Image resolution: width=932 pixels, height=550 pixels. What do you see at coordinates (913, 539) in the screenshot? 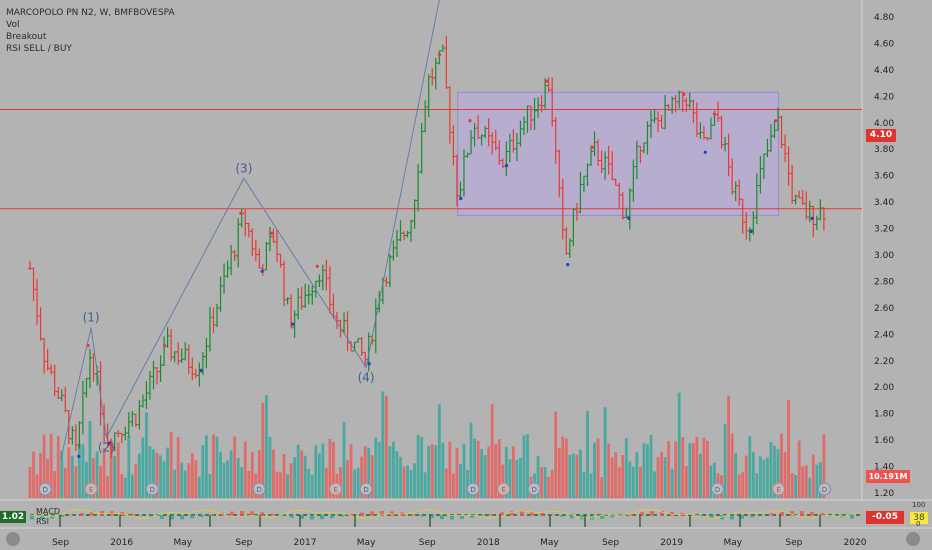
I see `settings-icon` at bounding box center [913, 539].